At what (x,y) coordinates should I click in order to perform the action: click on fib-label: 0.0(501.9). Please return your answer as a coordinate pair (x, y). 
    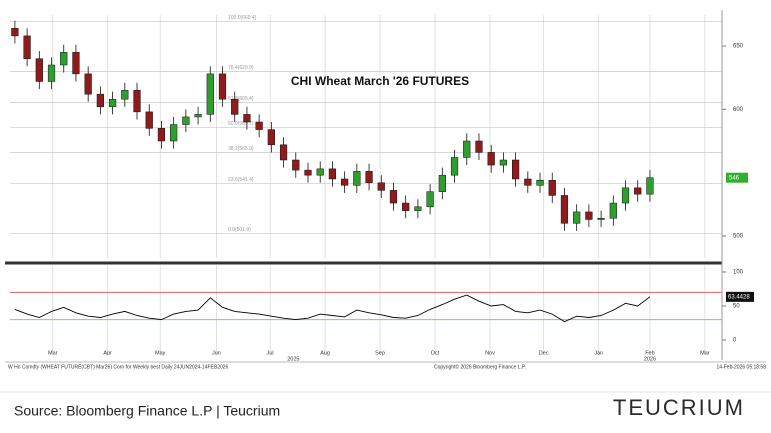
    Looking at the image, I should click on (239, 230).